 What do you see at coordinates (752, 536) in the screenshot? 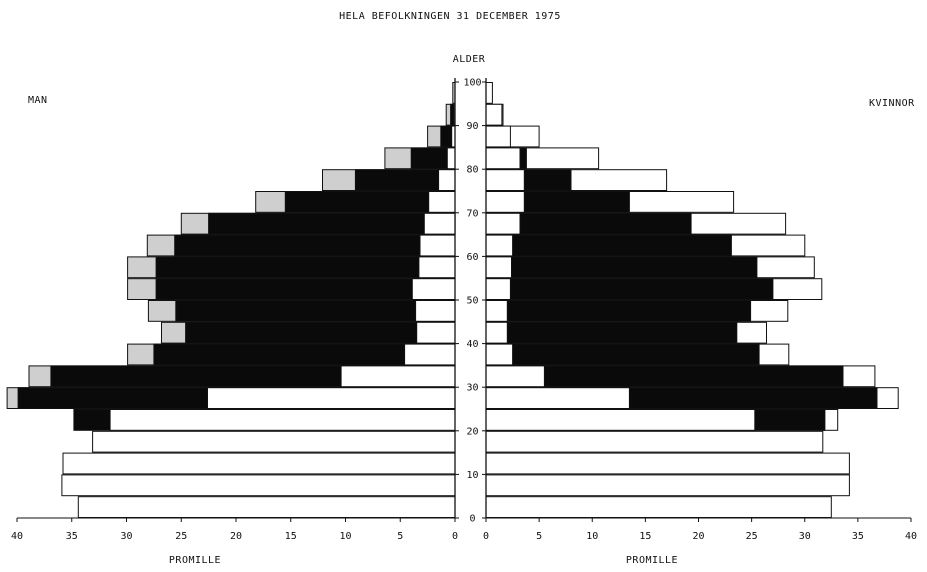
I see `right-x-tick-label-25: 25` at bounding box center [752, 536].